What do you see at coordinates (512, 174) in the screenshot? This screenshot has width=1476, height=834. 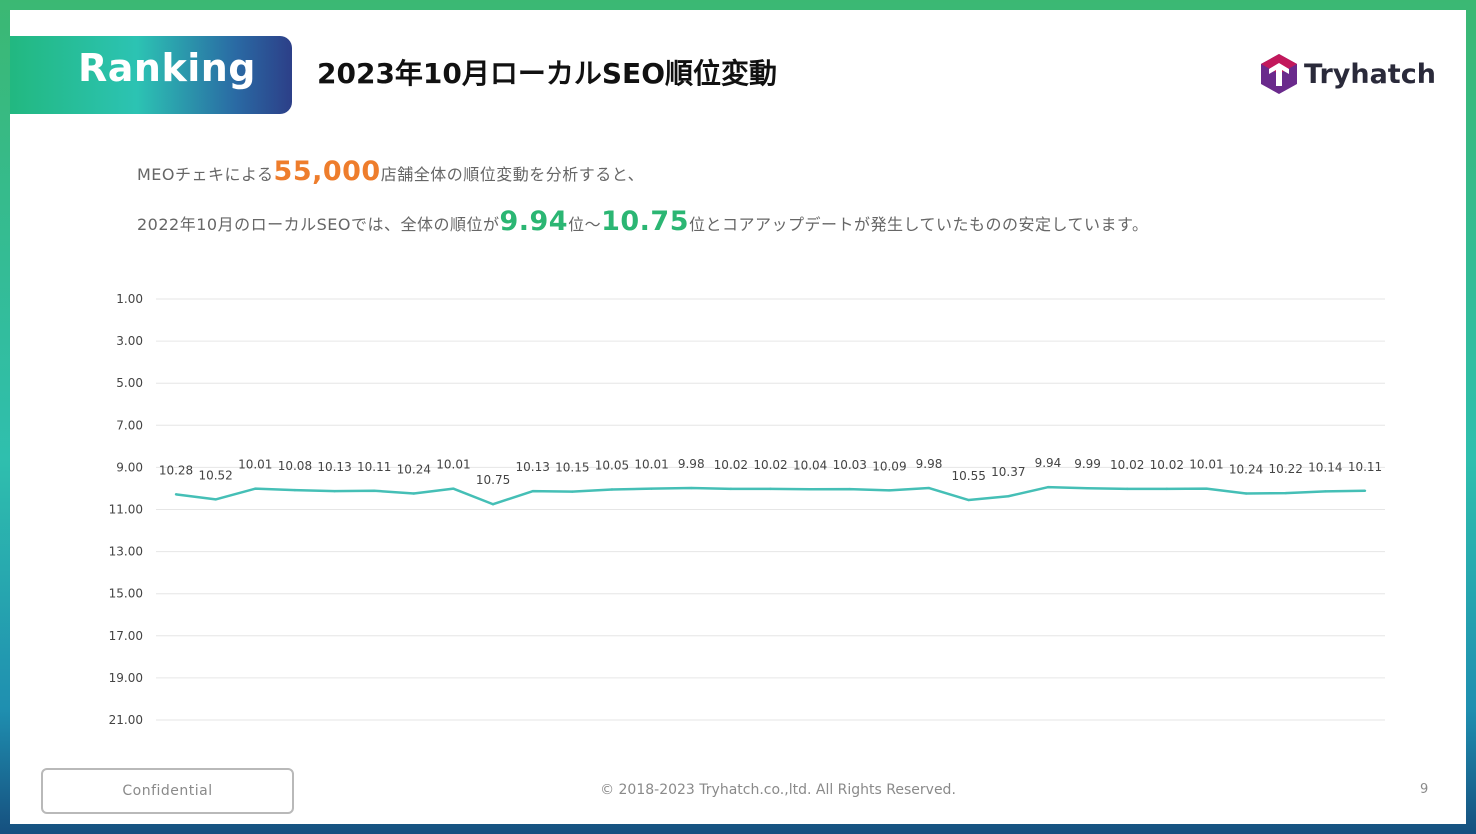 I see `description-text: 店舗全体の順位変動を分析すると、` at bounding box center [512, 174].